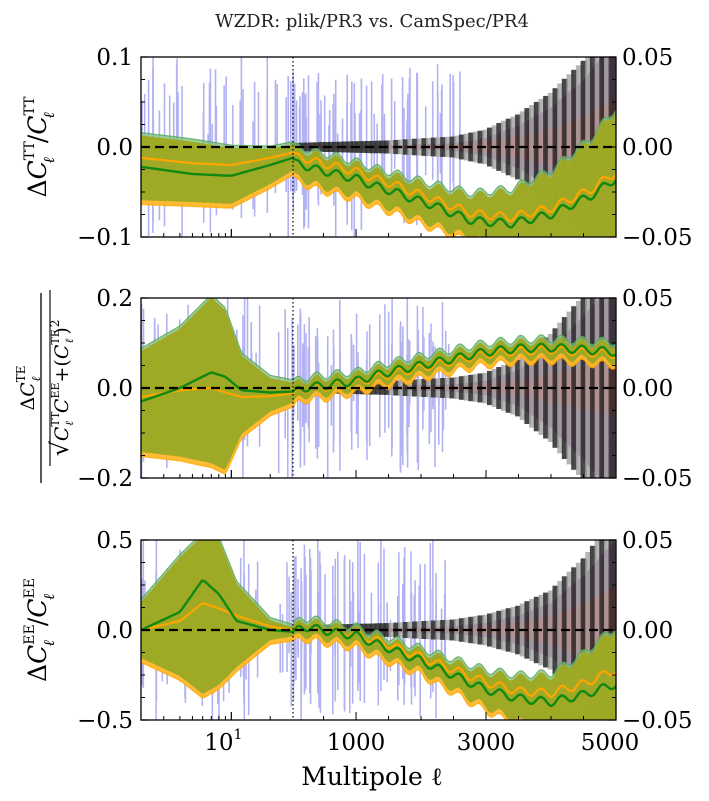 The width and height of the screenshot is (709, 801). I want to click on x-tick-label: 1000, so click(356, 743).